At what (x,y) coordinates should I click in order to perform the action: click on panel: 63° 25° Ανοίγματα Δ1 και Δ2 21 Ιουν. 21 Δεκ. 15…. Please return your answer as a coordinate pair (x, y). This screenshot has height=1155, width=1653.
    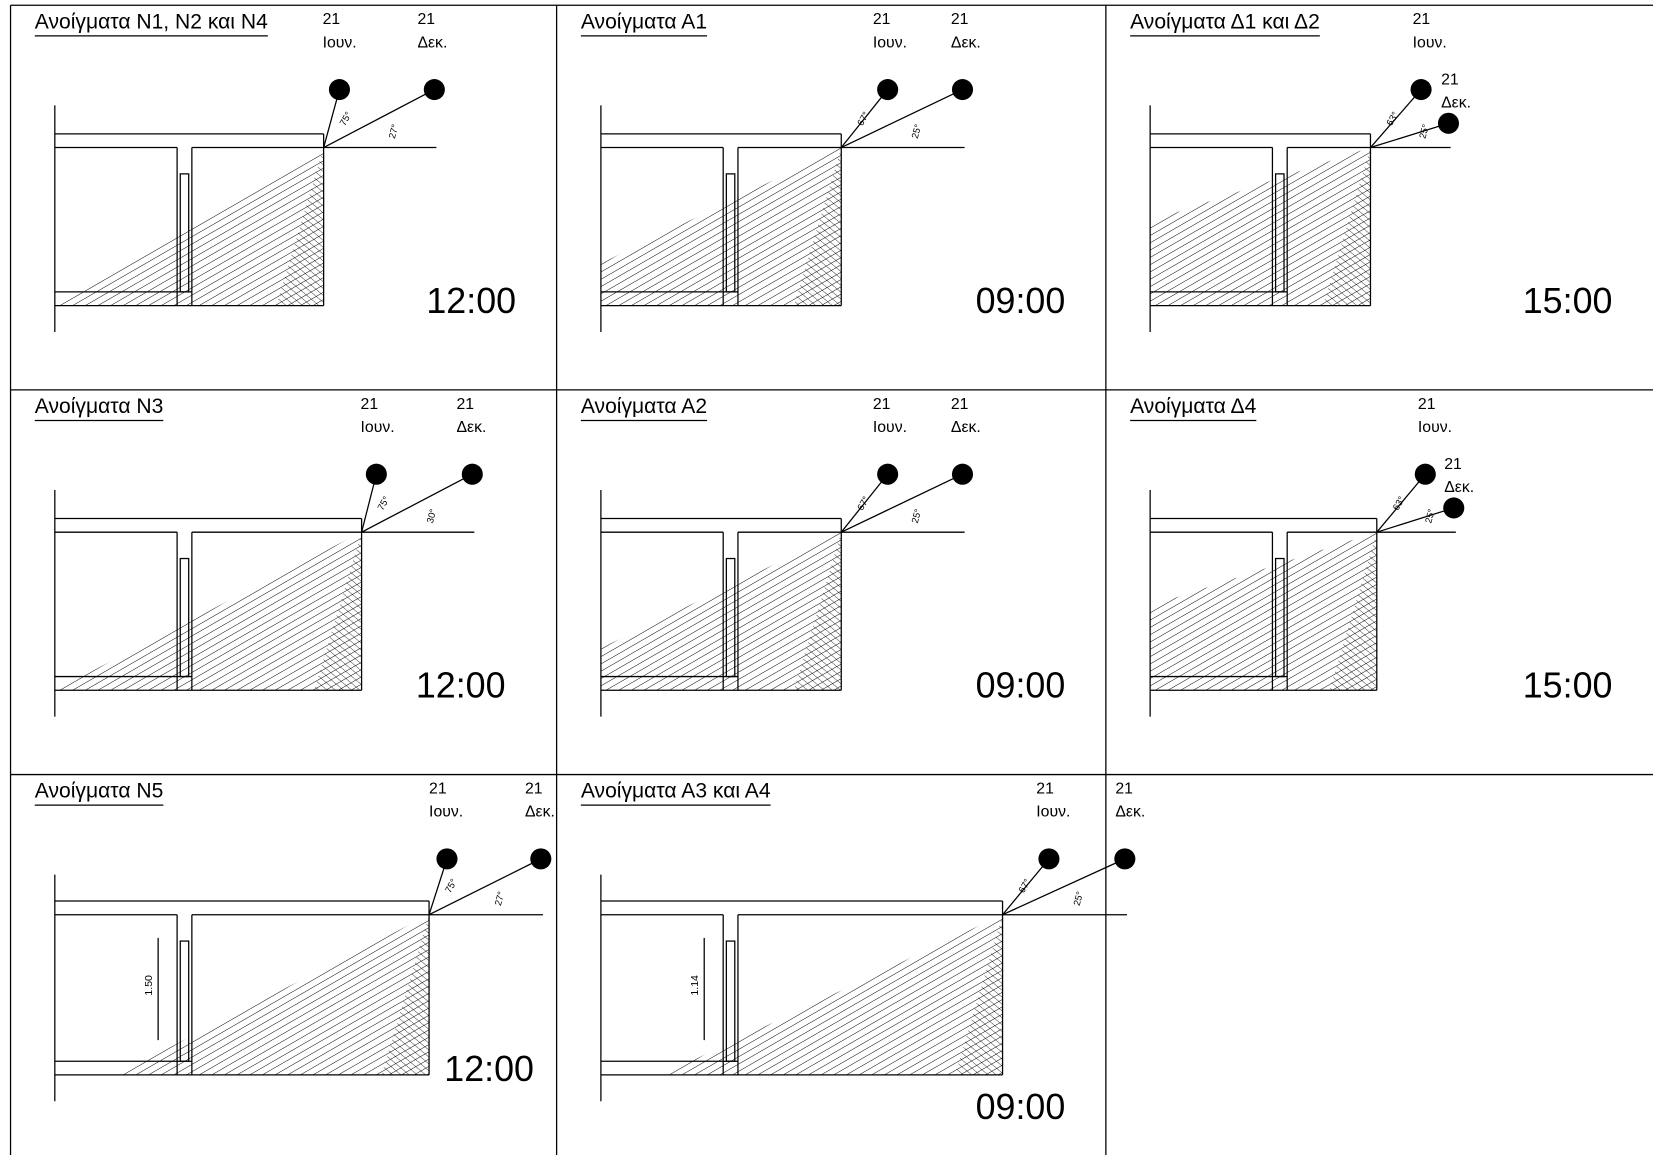
    Looking at the image, I should click on (1371, 171).